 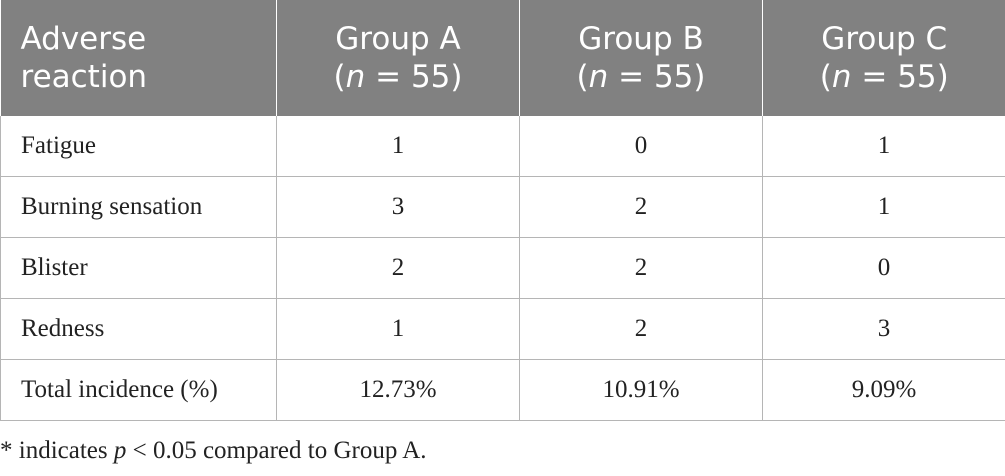 What do you see at coordinates (657, 77) in the screenshot?
I see `header-group-b-n-suffix: = 55)` at bounding box center [657, 77].